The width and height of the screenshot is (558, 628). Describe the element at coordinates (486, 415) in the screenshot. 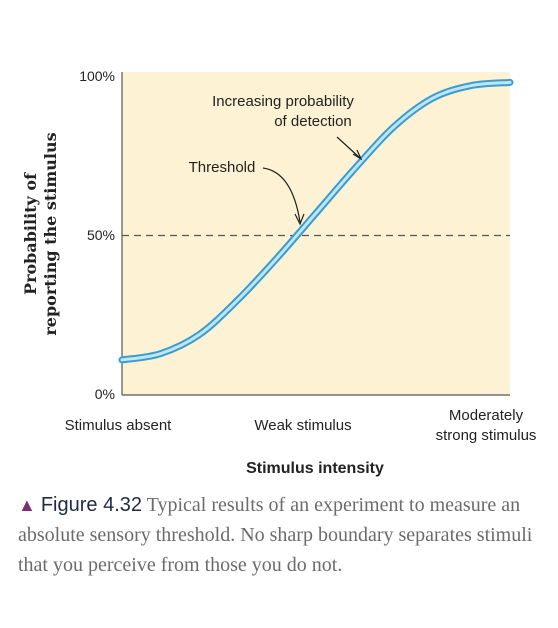

I see `x-tick-label-moderate-line1: Moderately` at that location.